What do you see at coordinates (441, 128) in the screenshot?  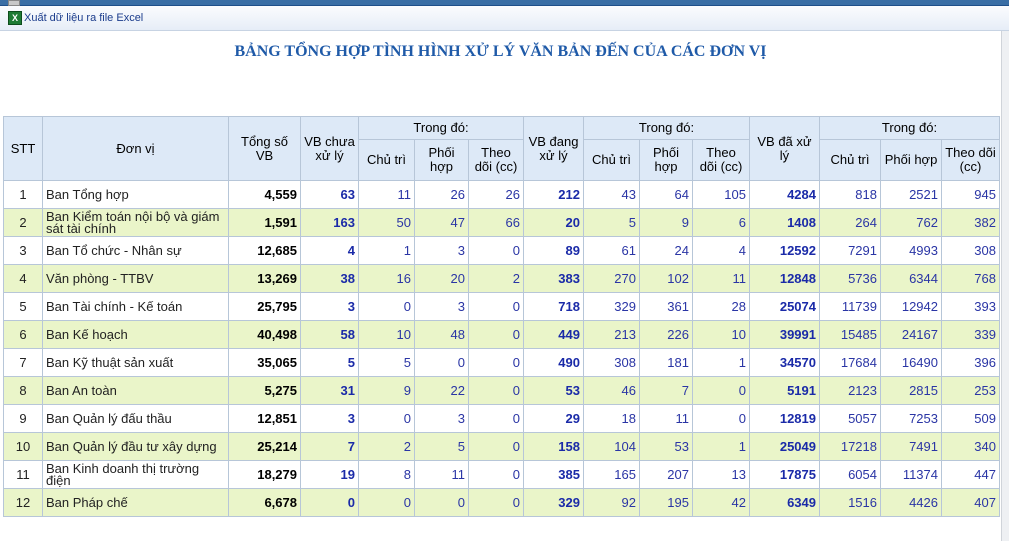 I see `col-group-unprocessed: Trong đó:` at bounding box center [441, 128].